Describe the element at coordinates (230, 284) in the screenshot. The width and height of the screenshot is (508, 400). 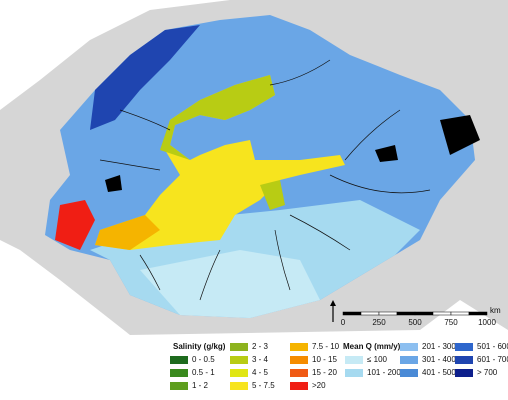
I see `lowest-discharge-zone` at that location.